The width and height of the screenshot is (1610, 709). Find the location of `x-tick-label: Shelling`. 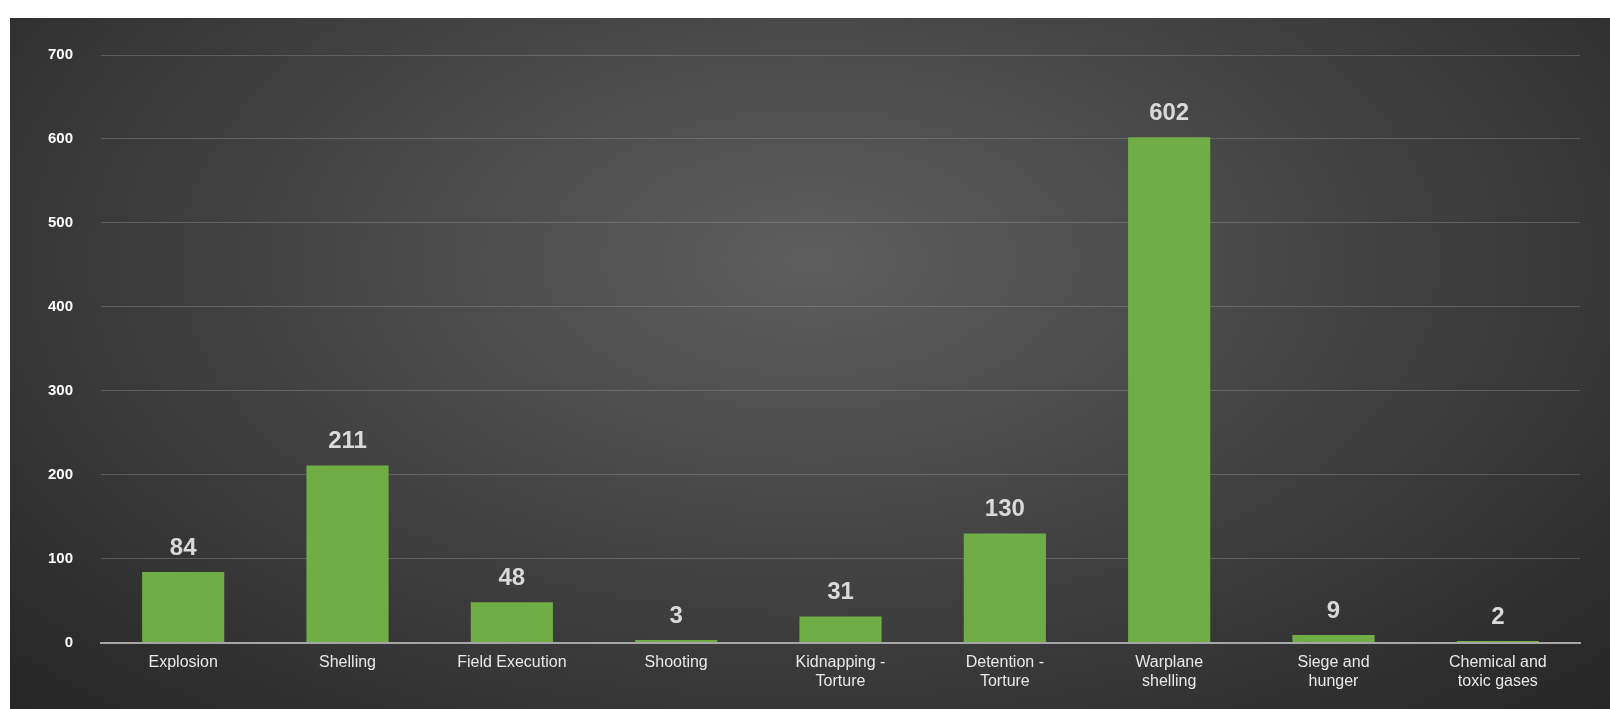

x-tick-label: Shelling is located at coordinates (347, 661).